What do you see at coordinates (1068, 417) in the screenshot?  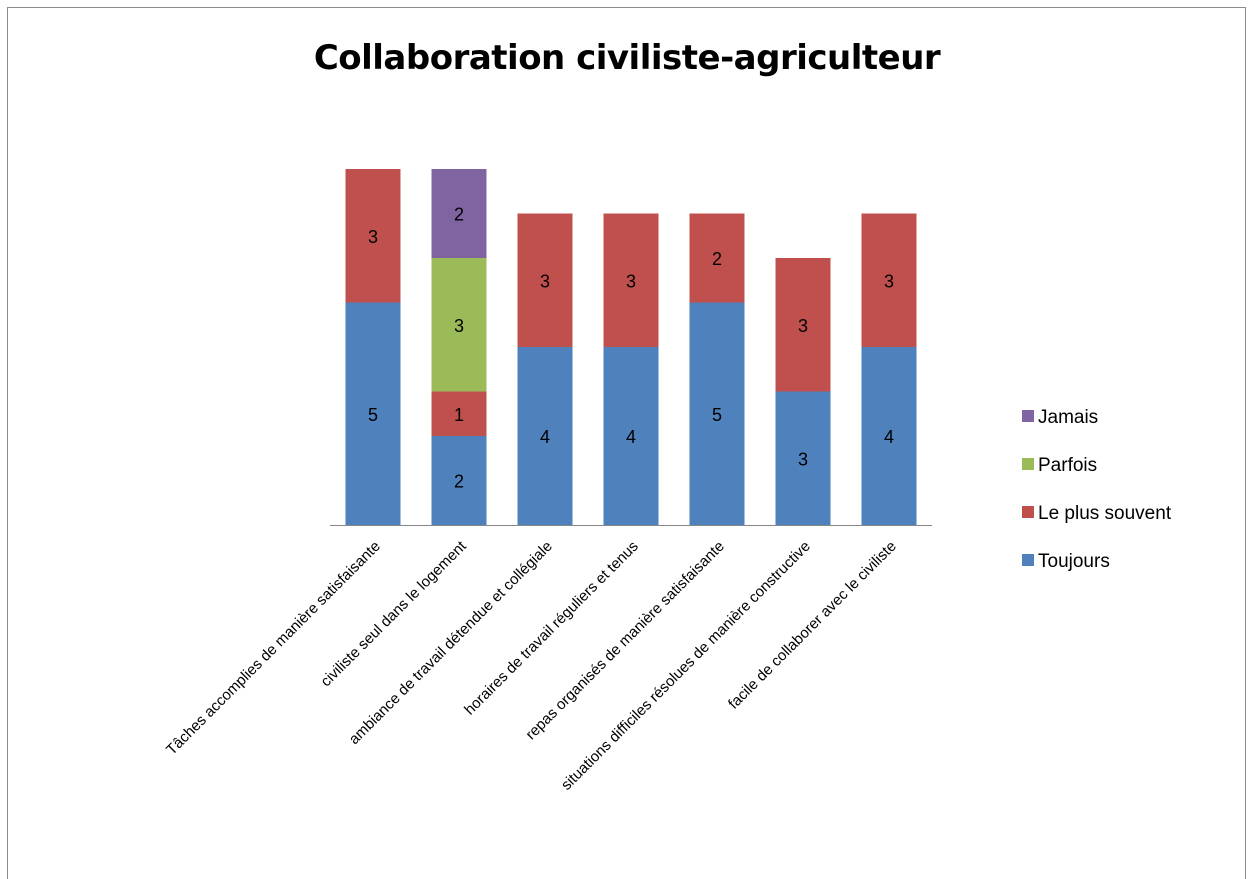 I see `legend-label-jamais: Jamais` at bounding box center [1068, 417].